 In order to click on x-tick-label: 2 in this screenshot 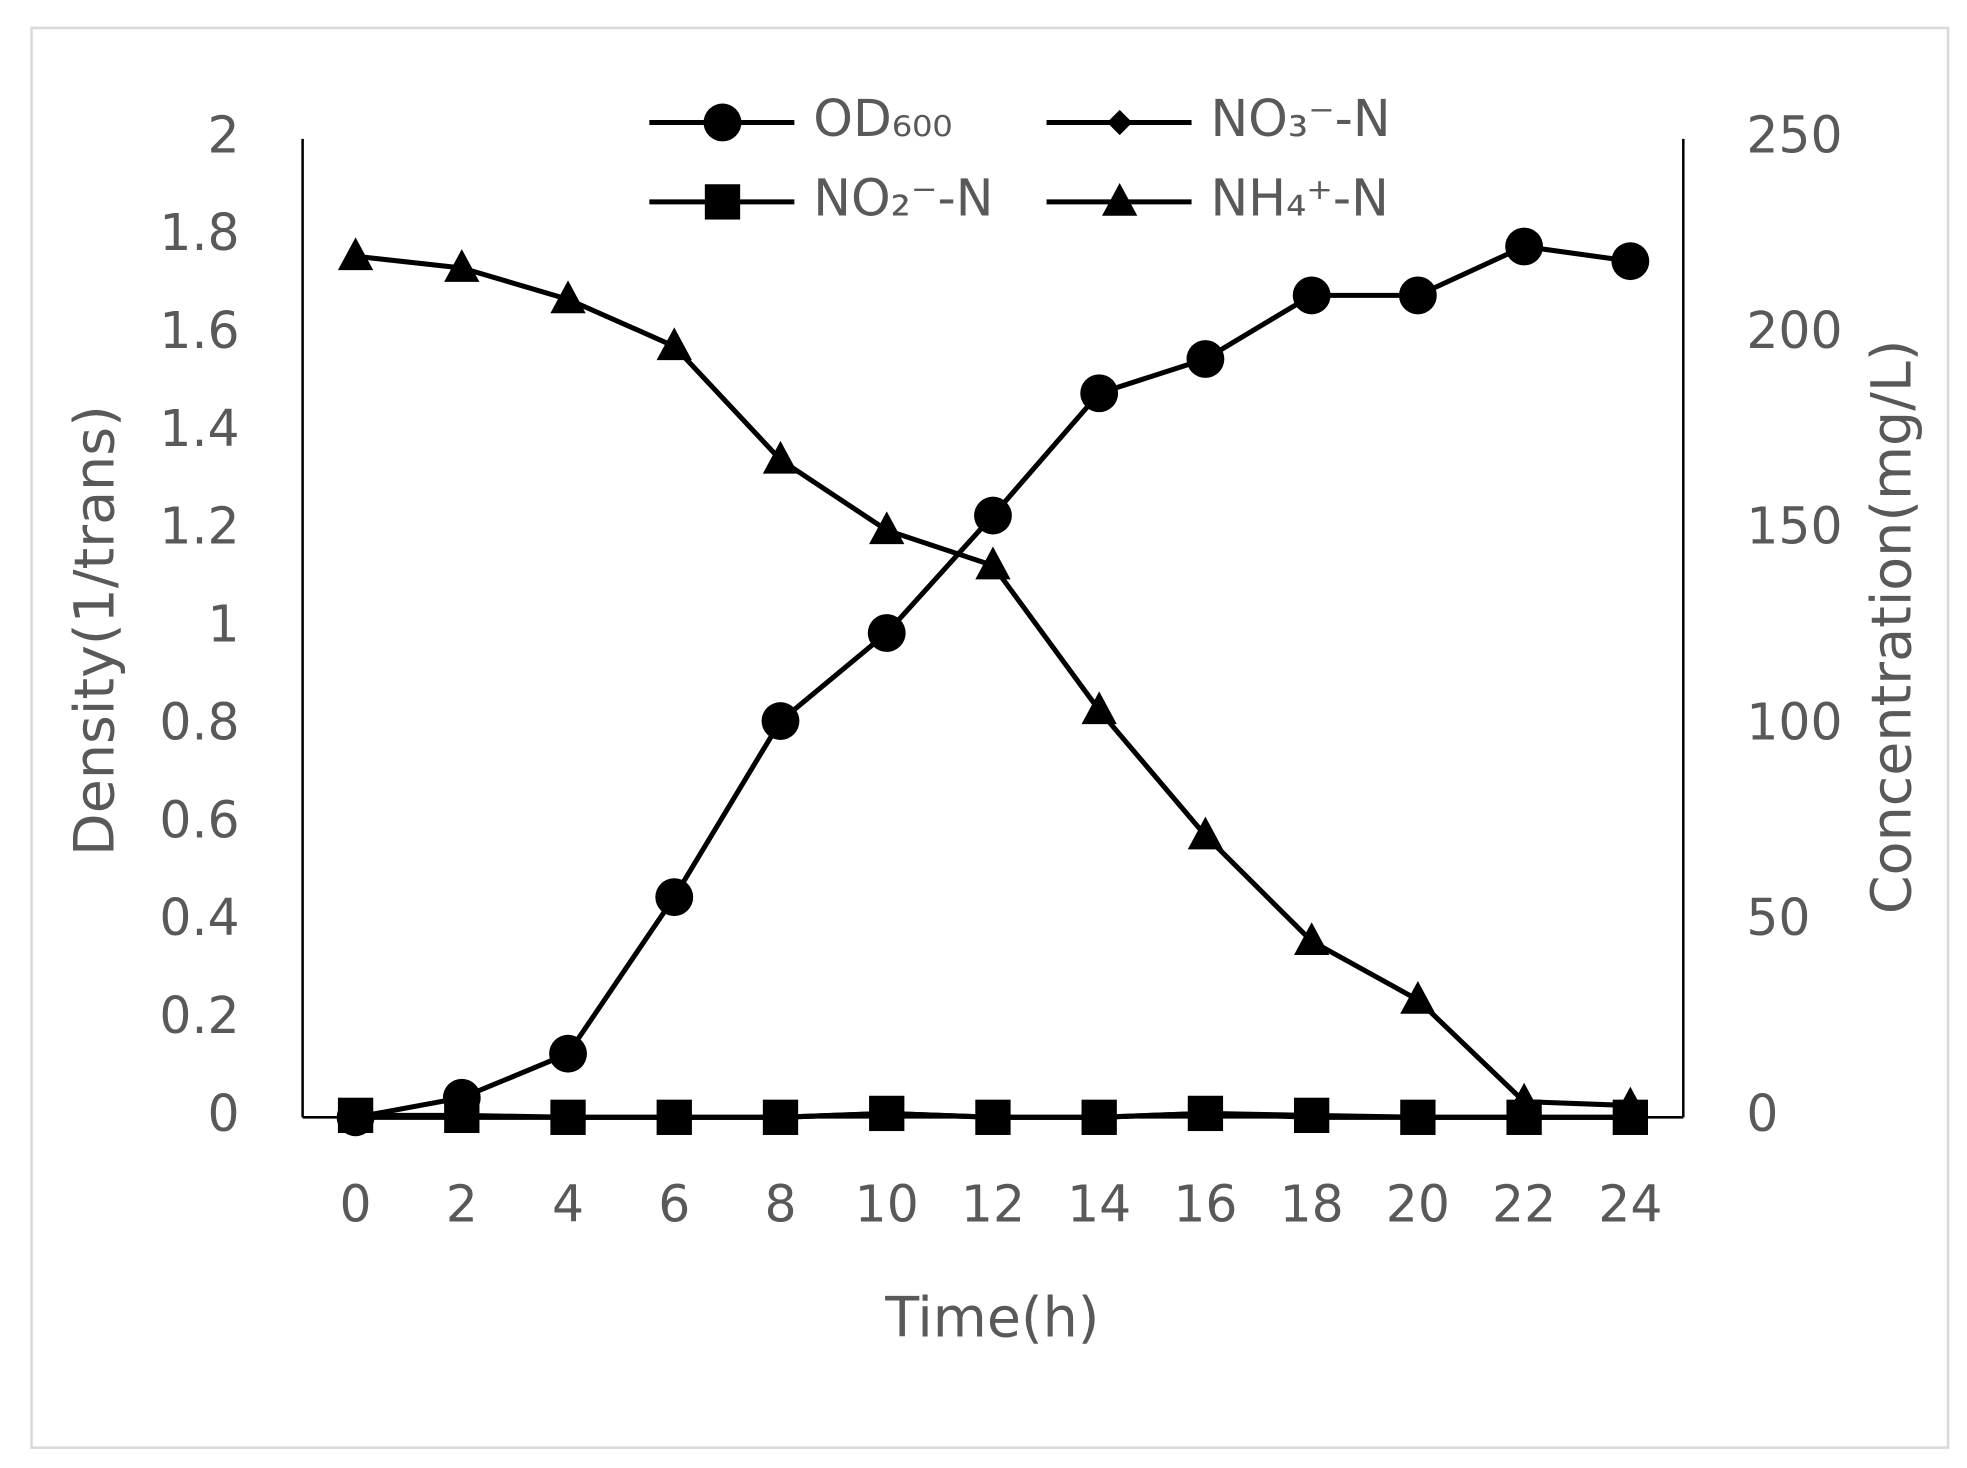, I will do `click(462, 1204)`.